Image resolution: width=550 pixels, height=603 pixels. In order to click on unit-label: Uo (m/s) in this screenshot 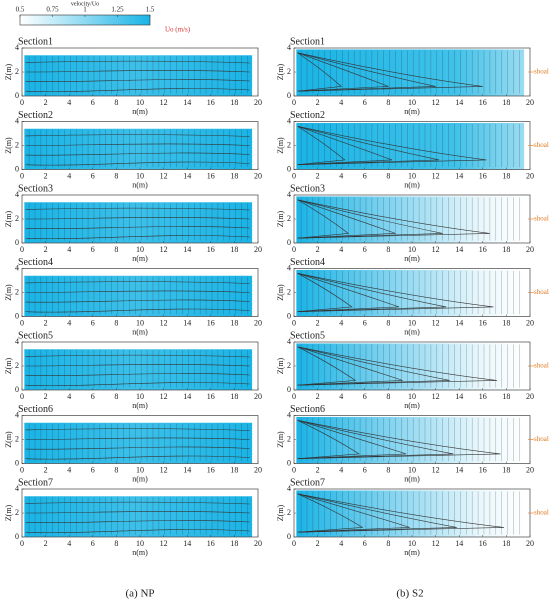, I will do `click(178, 30)`.